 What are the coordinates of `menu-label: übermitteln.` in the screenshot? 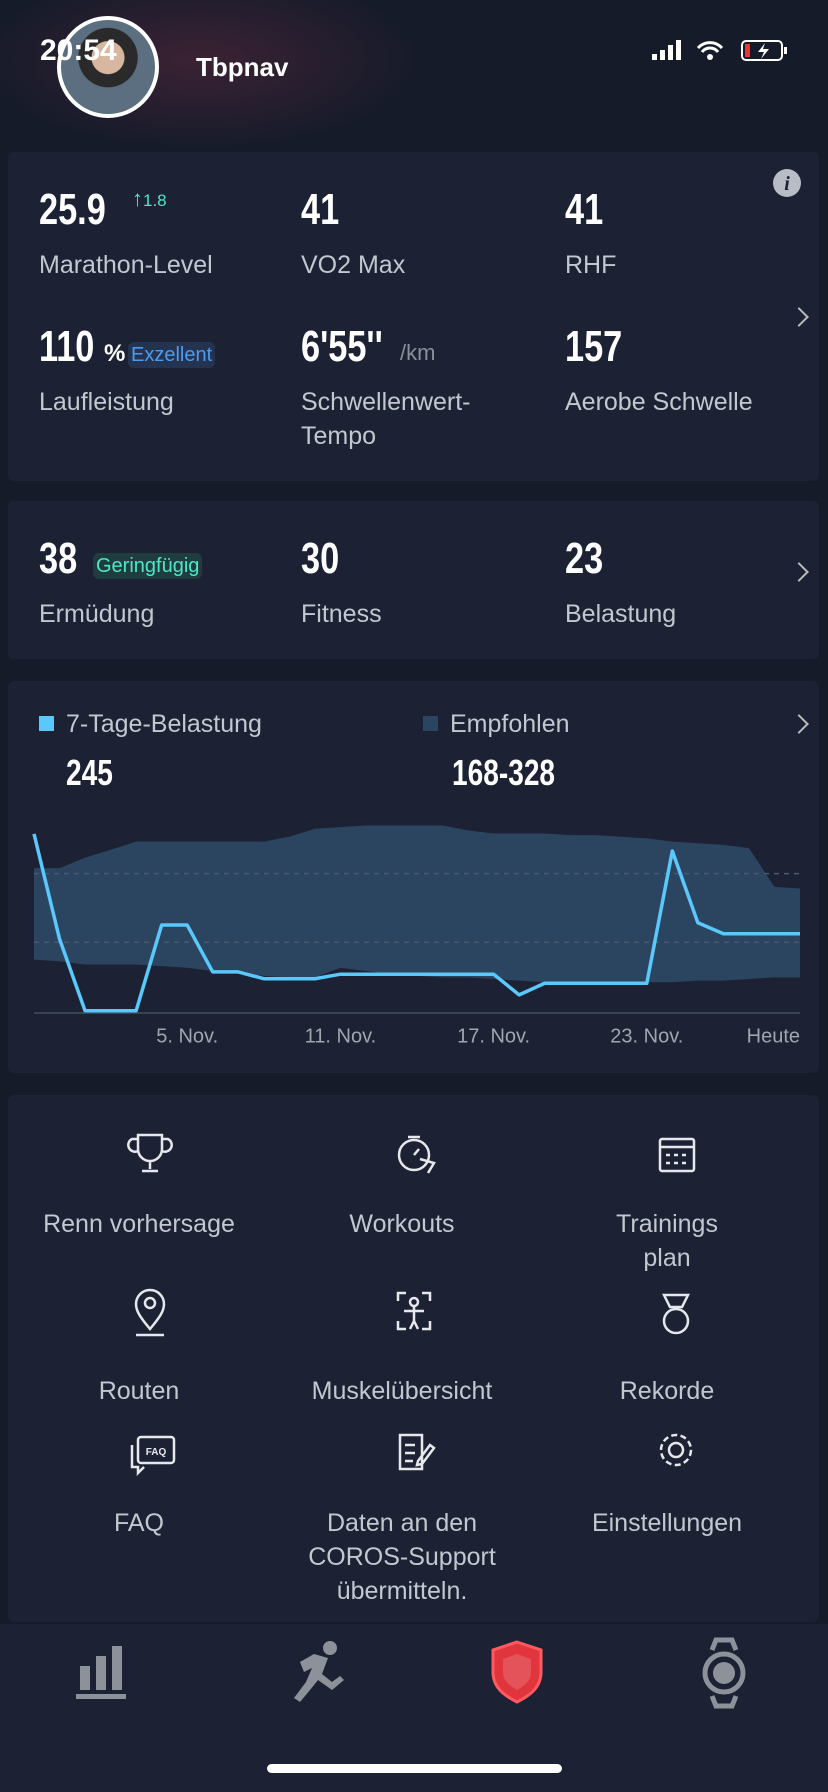 It's located at (402, 1591).